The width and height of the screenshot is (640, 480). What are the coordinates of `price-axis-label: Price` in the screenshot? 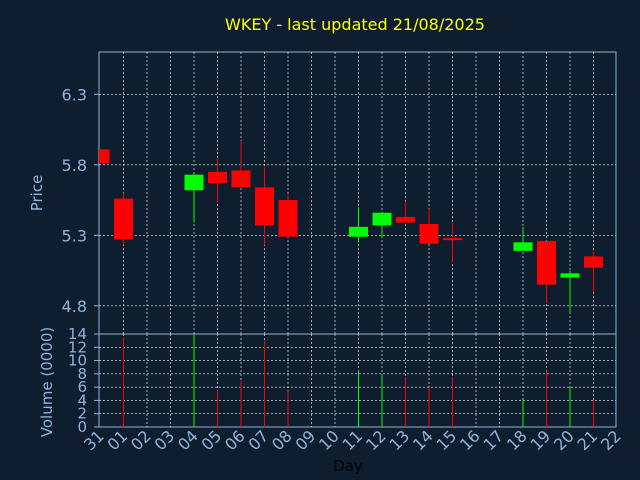 It's located at (37, 193).